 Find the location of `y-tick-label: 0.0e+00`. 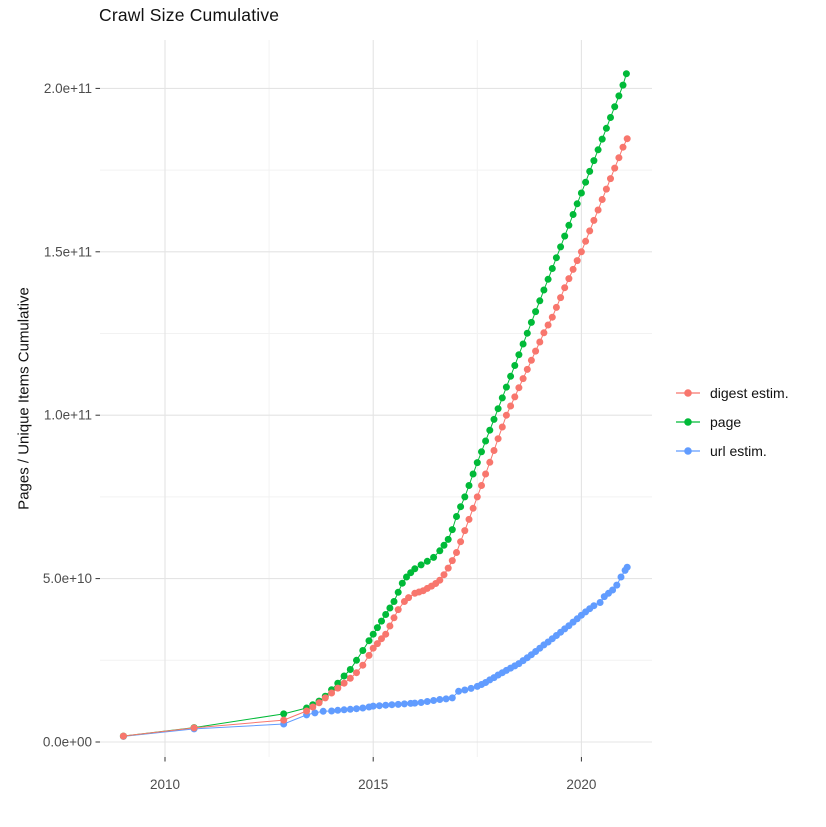

y-tick-label: 0.0e+00 is located at coordinates (67, 742).